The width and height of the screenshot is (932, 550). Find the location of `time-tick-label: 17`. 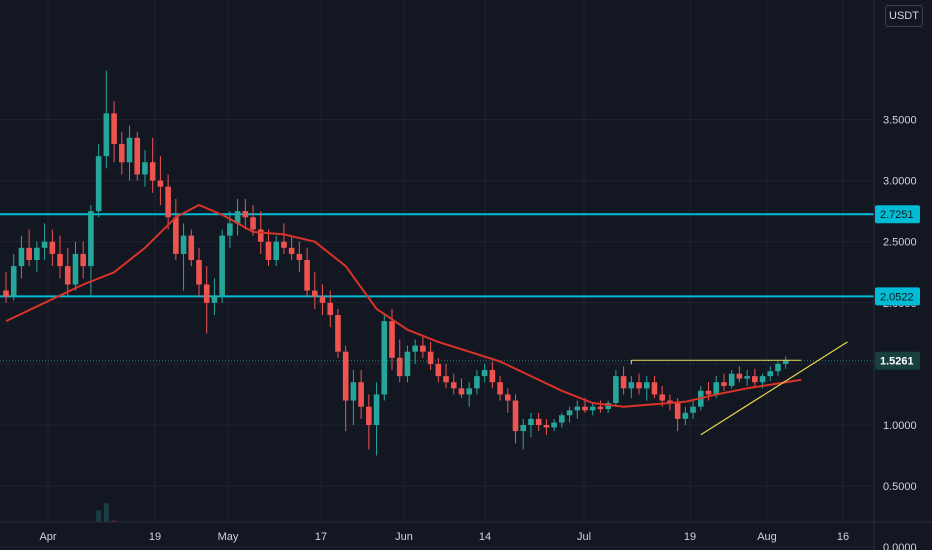

time-tick-label: 17 is located at coordinates (321, 537).